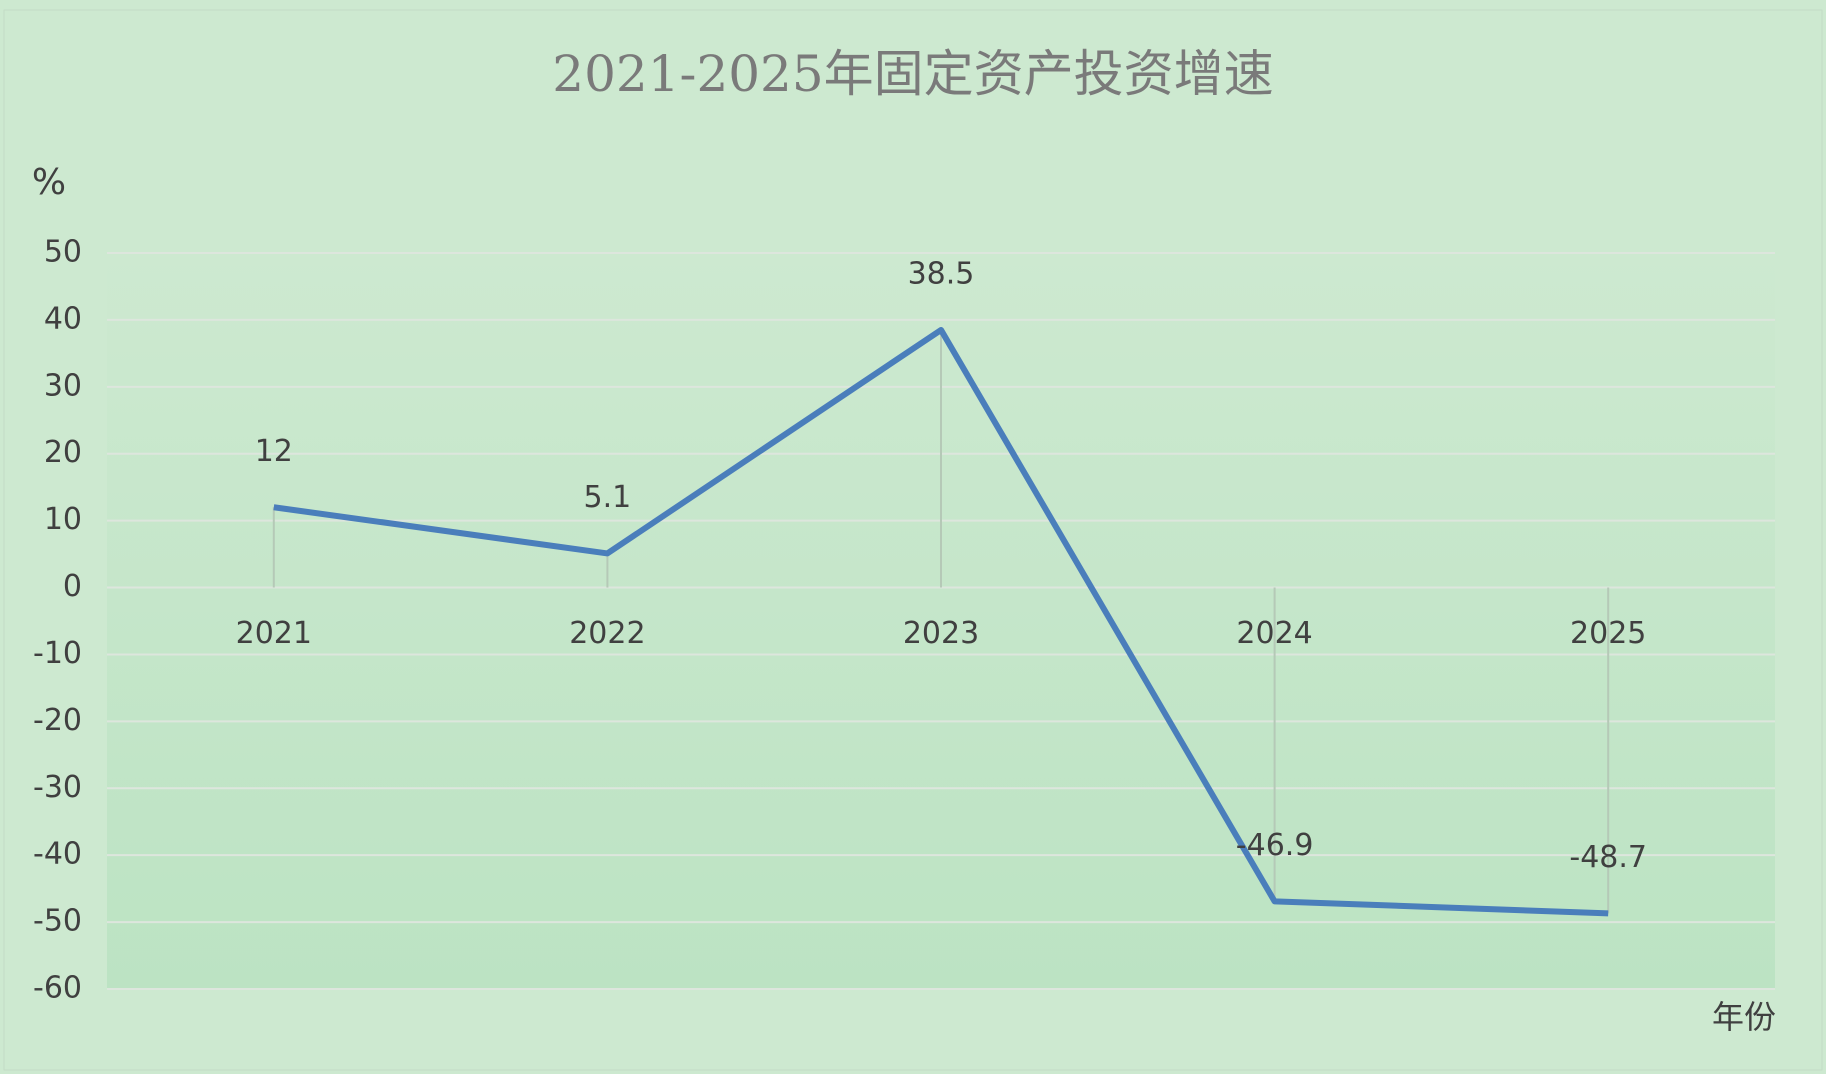 The image size is (1826, 1074). Describe the element at coordinates (1608, 857) in the screenshot. I see `data-label: -48.7` at that location.